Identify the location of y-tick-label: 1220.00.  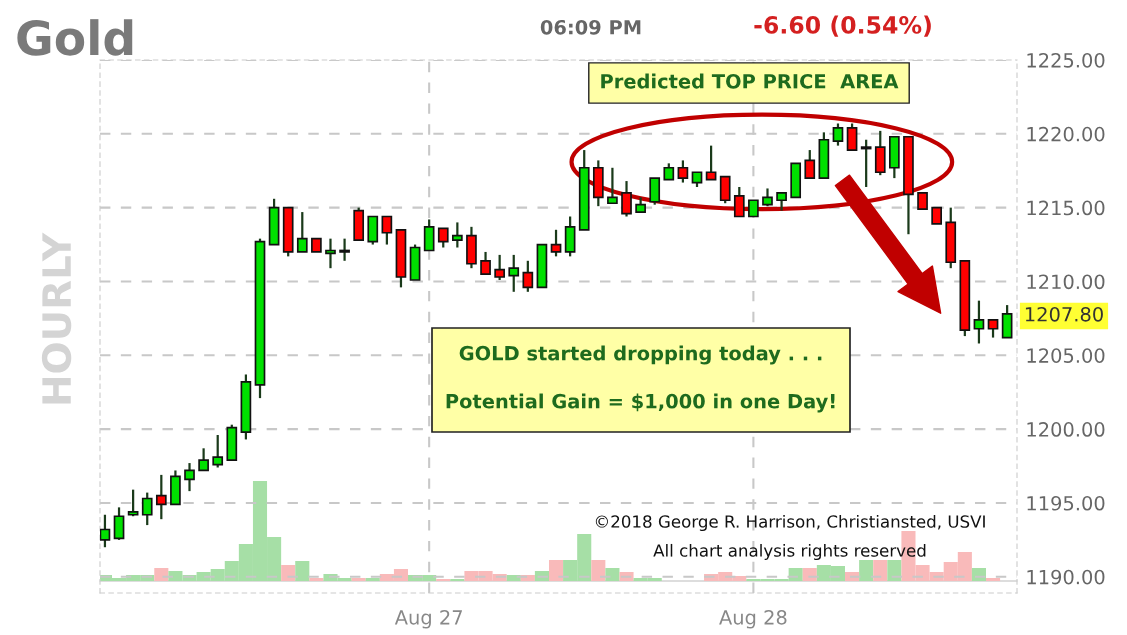
(1066, 134).